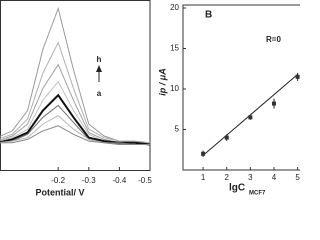 Image resolution: width=320 pixels, height=240 pixels. I want to click on x-axis-label: Potential/ V, so click(59, 192).